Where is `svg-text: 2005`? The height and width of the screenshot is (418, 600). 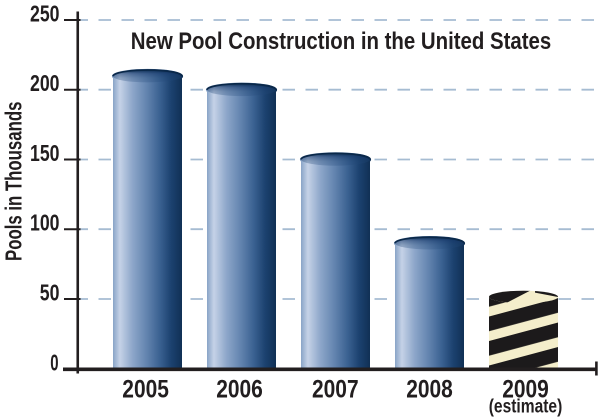
svg-text: 2005 is located at coordinates (145, 390).